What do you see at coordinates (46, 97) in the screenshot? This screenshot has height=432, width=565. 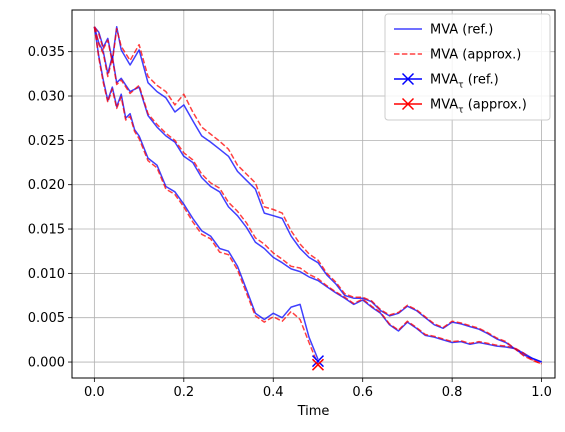 I see `y-tick-label: 0.030` at bounding box center [46, 97].